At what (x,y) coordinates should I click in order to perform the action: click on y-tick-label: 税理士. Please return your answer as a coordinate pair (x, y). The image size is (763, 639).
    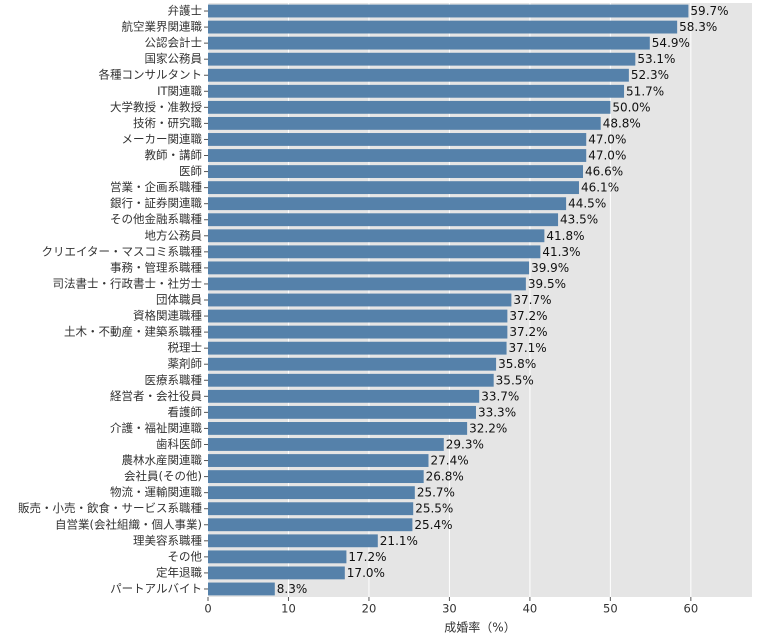
    Looking at the image, I should click on (185, 348).